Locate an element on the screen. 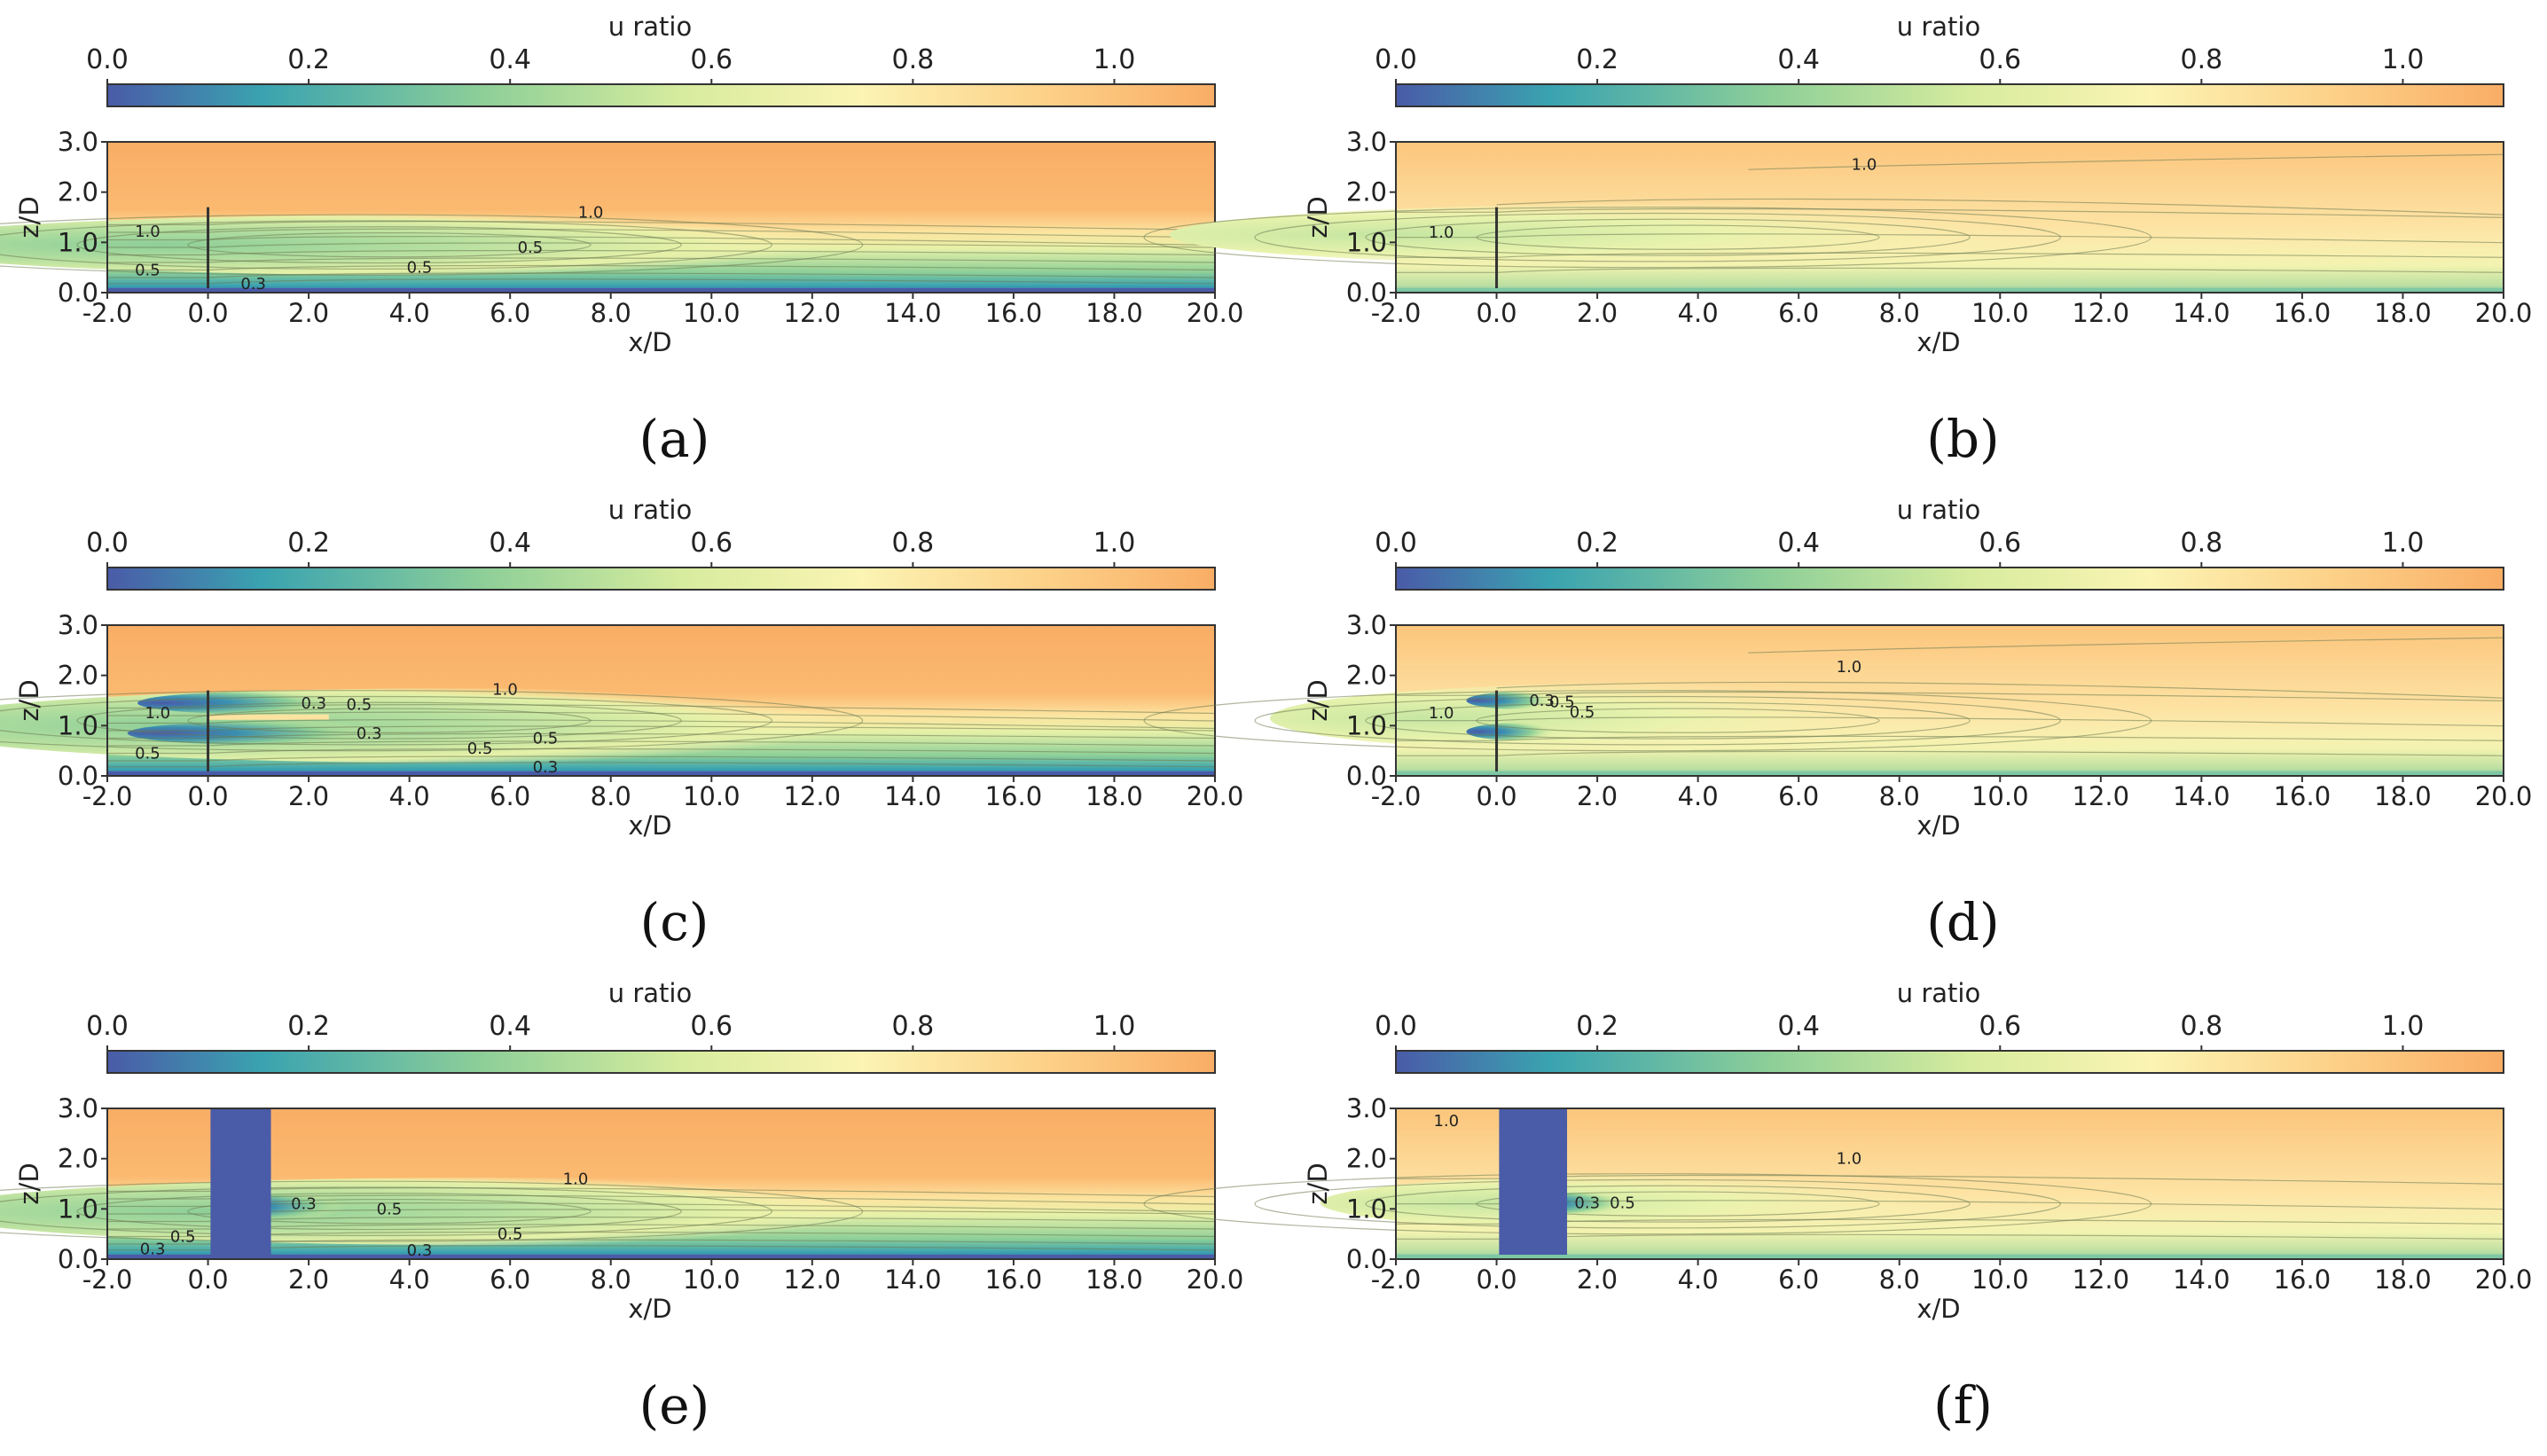 The width and height of the screenshot is (2547, 1456). panel-caption: (a) is located at coordinates (674, 439).